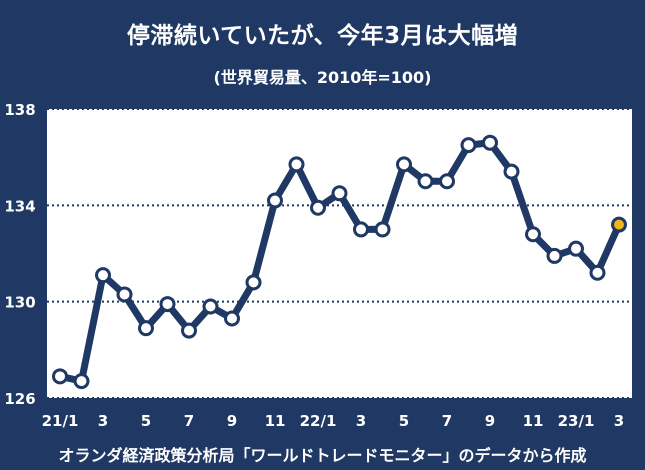  Describe the element at coordinates (576, 421) in the screenshot. I see `x-tick-label: 23/1` at that location.